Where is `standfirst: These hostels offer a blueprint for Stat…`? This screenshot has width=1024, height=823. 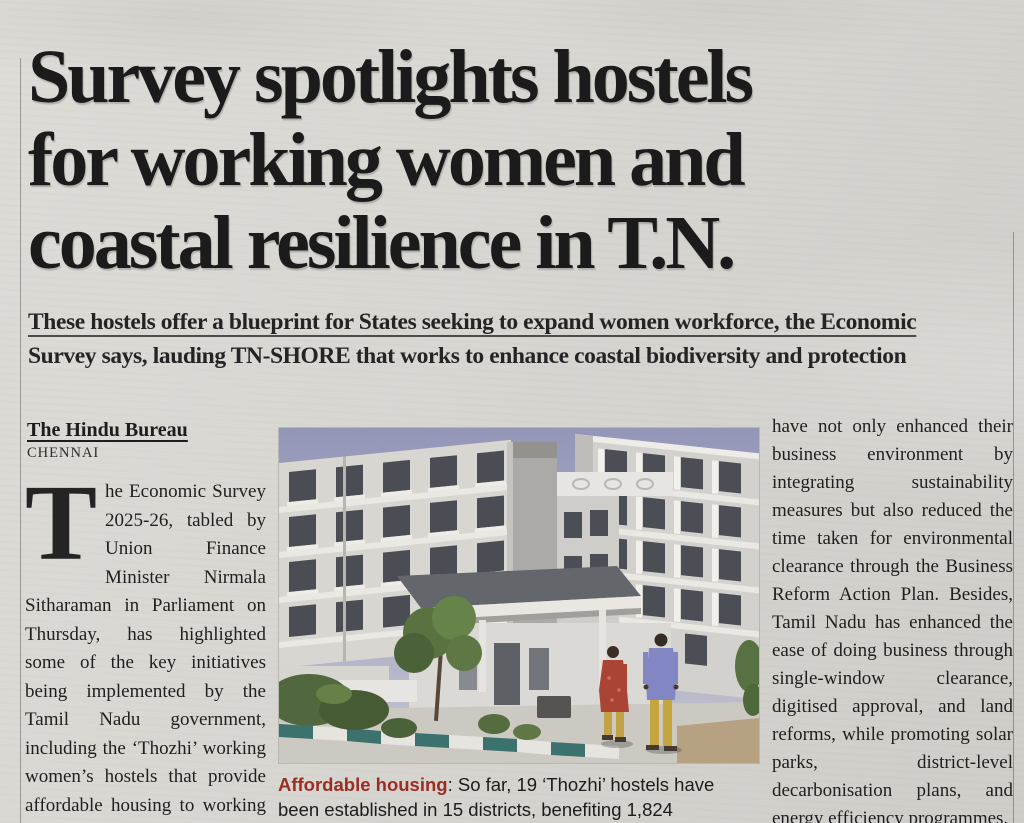
standfirst: These hostels offer a blueprint for Stat… is located at coordinates (518, 339).